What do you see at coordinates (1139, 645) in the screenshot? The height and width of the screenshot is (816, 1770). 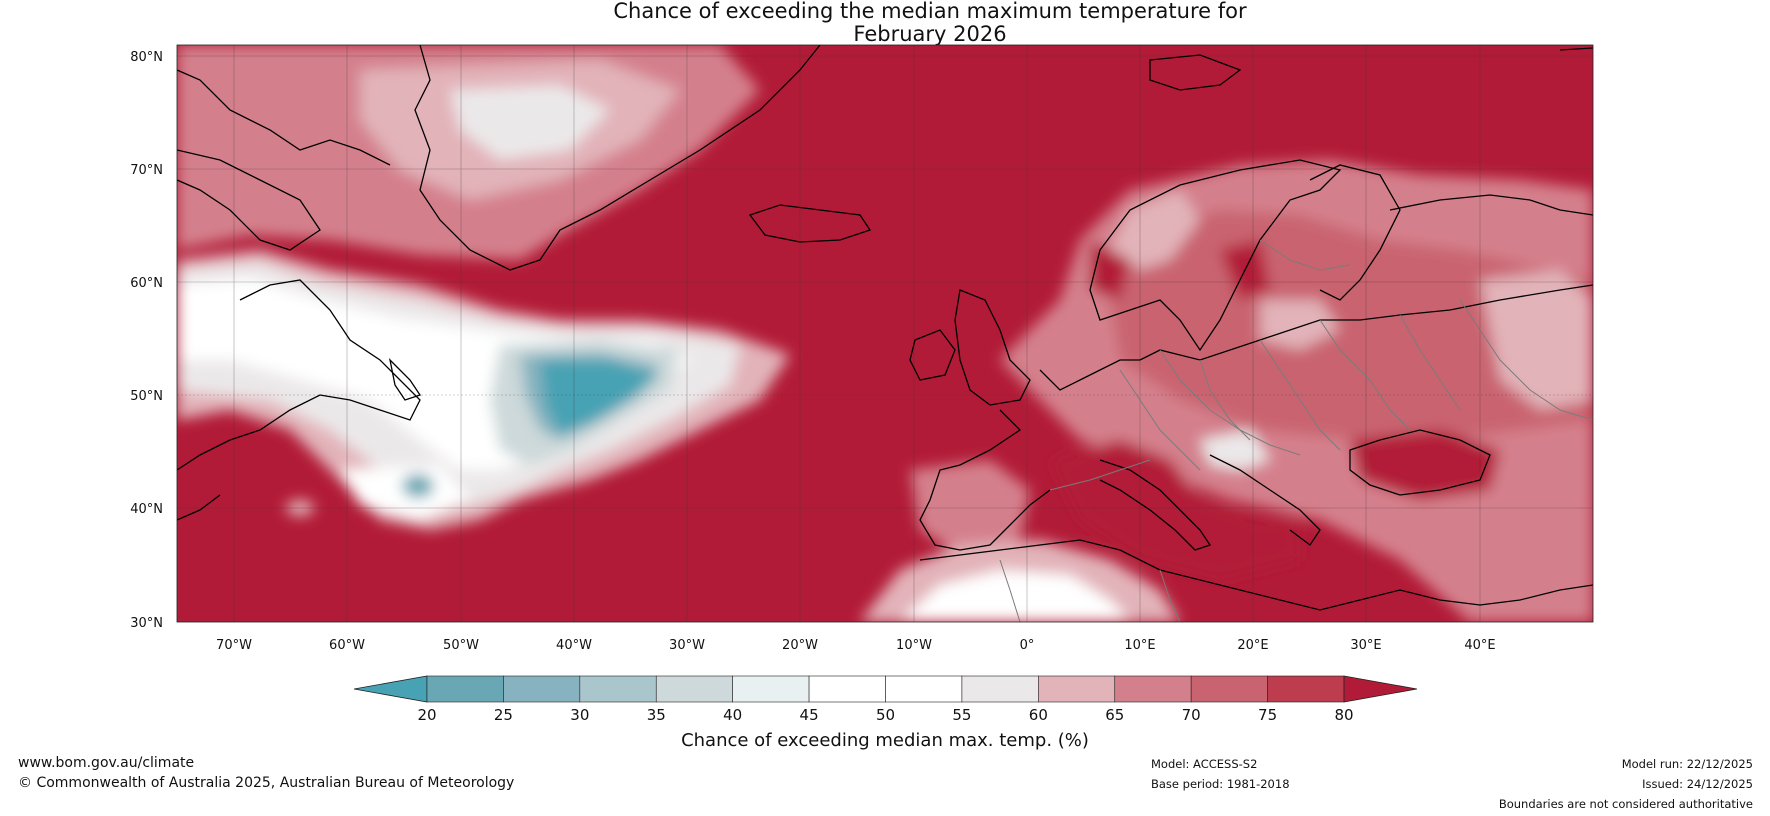 I see `lon-label-10e: 10°E` at bounding box center [1139, 645].